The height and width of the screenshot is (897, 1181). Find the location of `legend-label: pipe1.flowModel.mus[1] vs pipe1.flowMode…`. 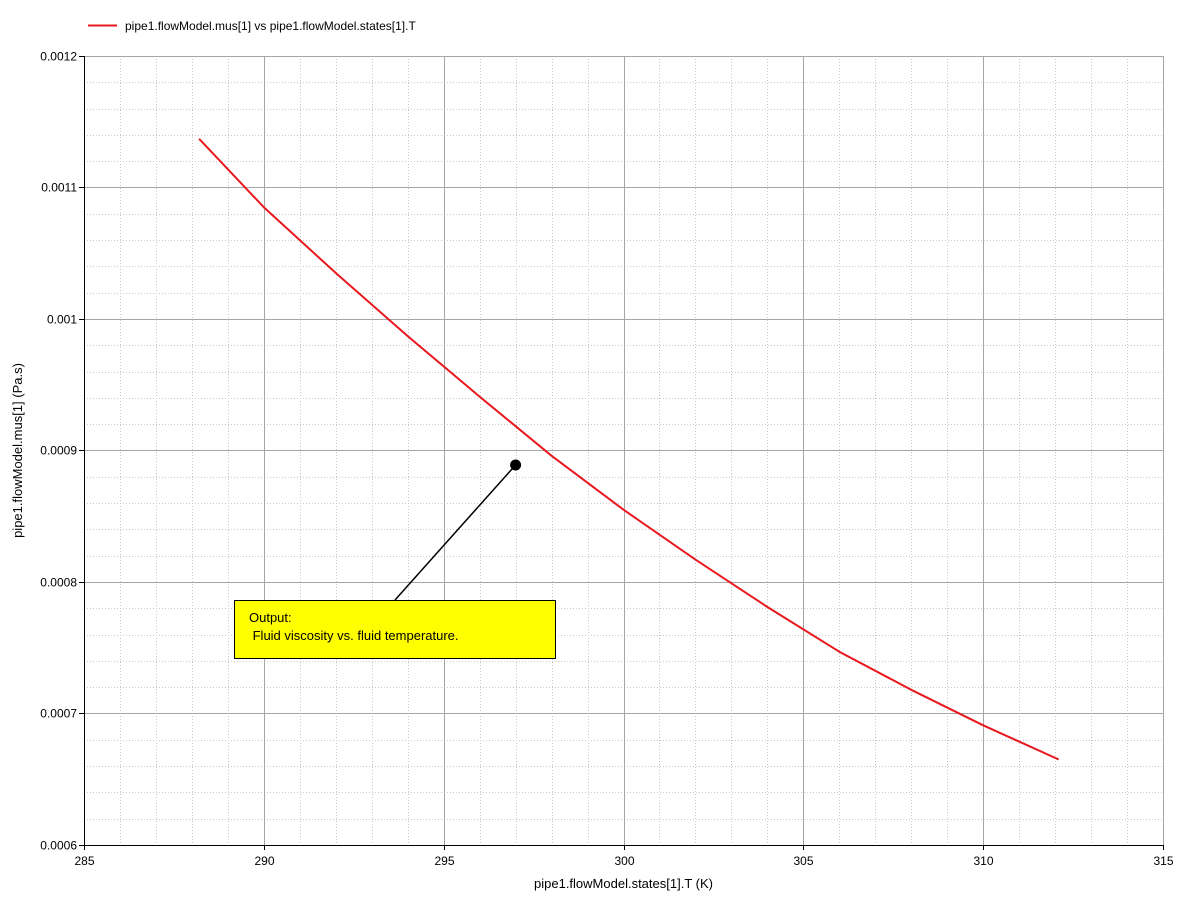

legend-label: pipe1.flowModel.mus[1] vs pipe1.flowMode… is located at coordinates (270, 26).